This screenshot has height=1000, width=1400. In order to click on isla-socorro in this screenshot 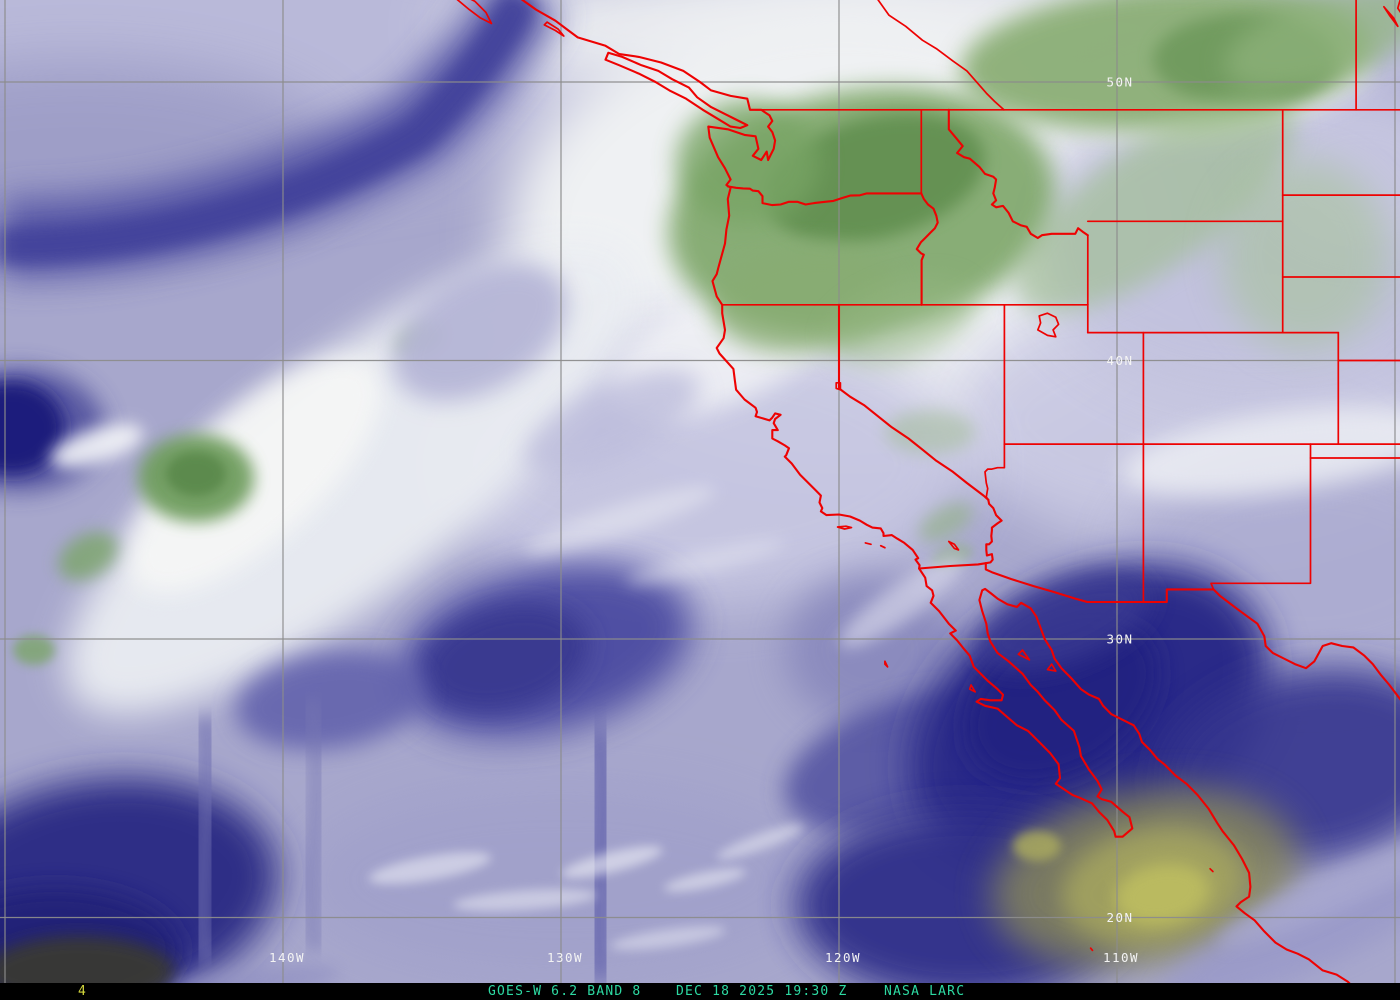, I will do `click(1091, 949)`.